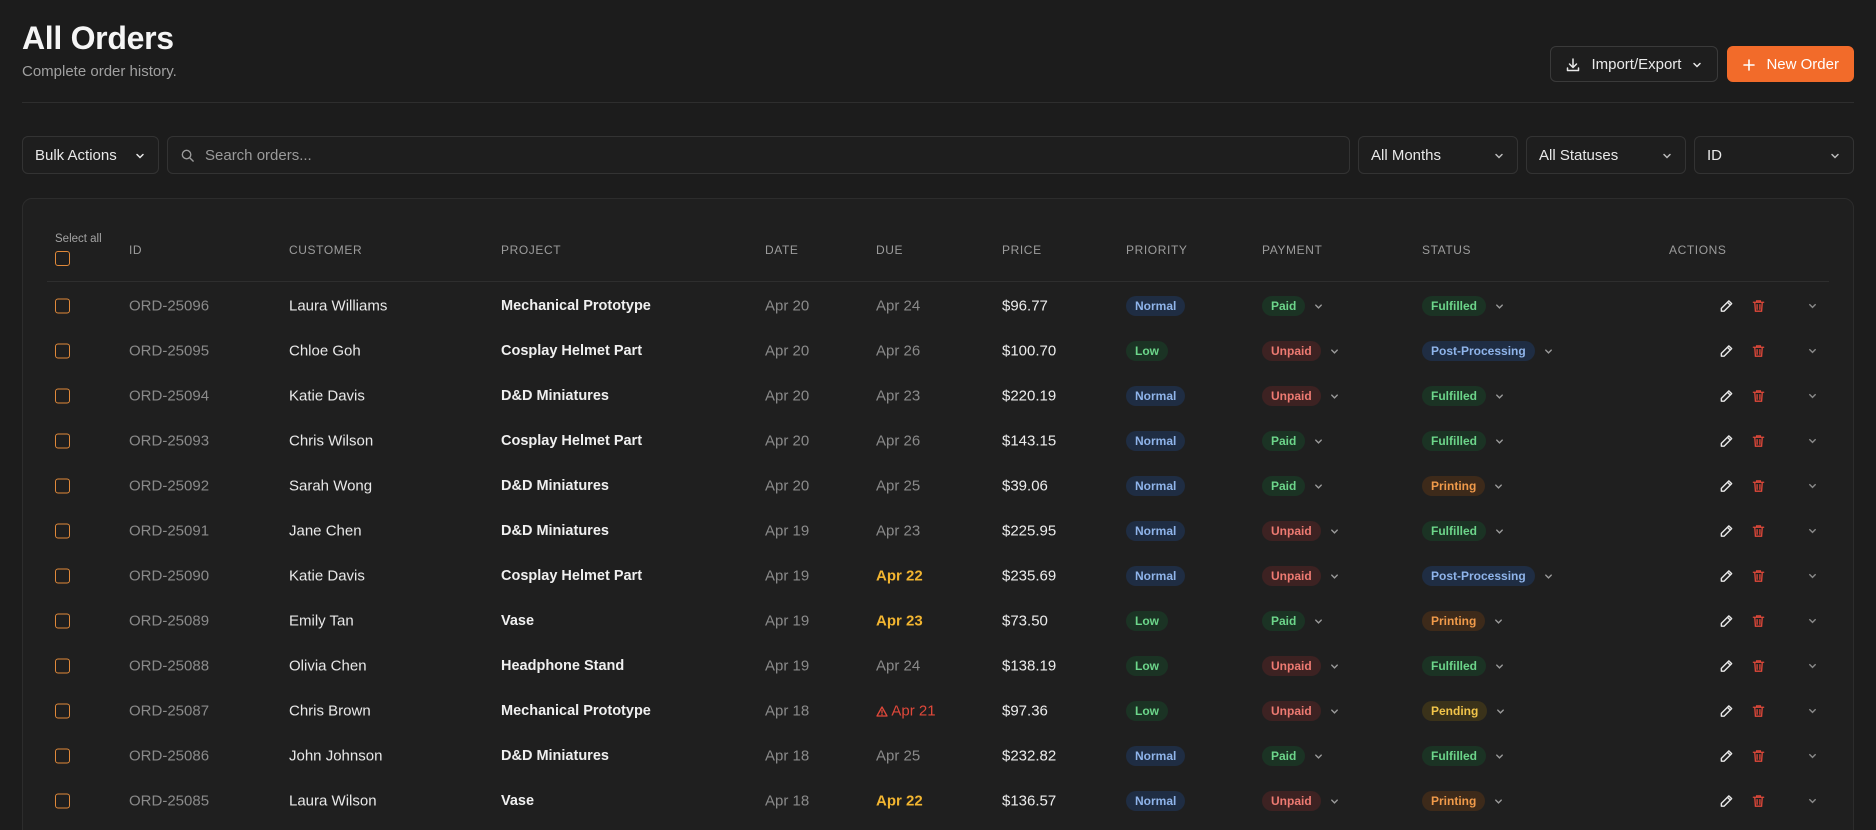  Describe the element at coordinates (1022, 250) in the screenshot. I see `column-header-price: PRICE` at that location.